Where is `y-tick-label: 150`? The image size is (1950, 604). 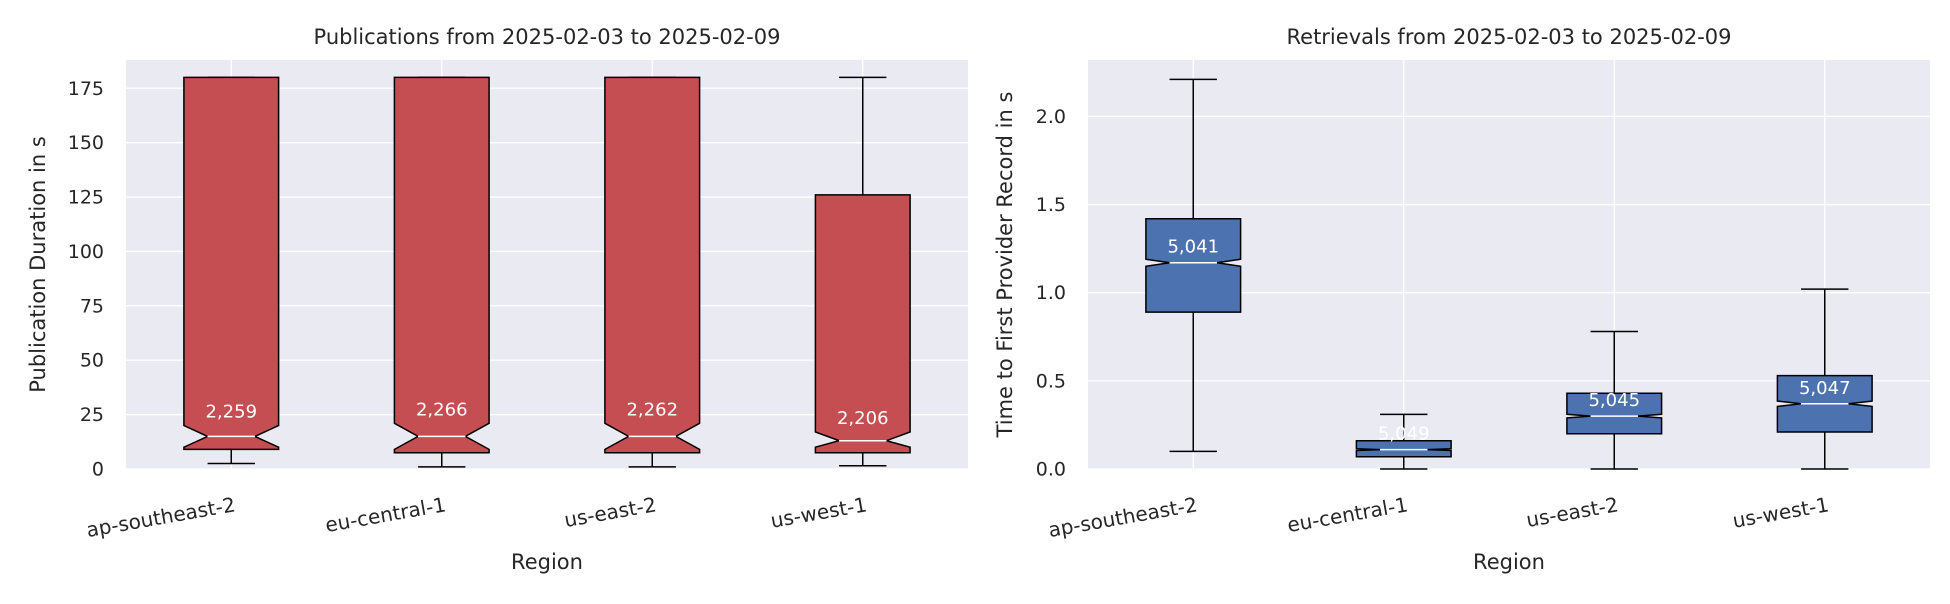
y-tick-label: 150 is located at coordinates (86, 143).